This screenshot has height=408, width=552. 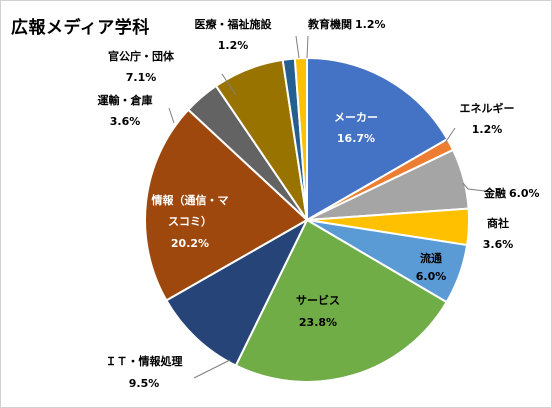 What do you see at coordinates (356, 117) in the screenshot?
I see `slice-label-maker: メーカー` at bounding box center [356, 117].